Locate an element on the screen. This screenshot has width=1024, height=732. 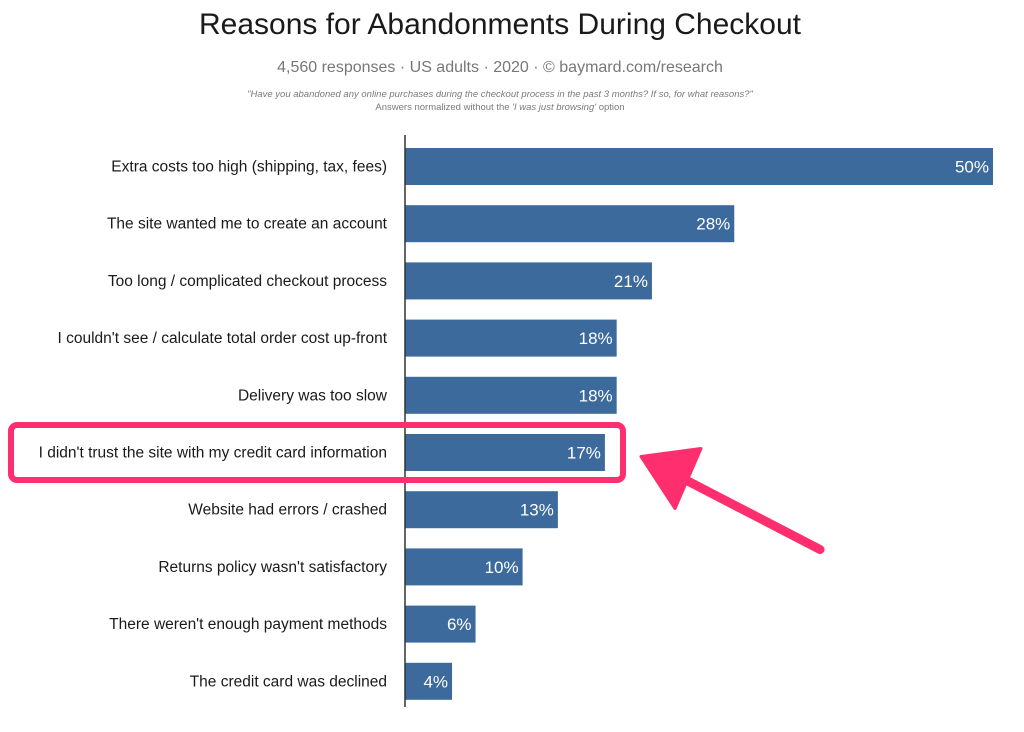
category-label: Website had errors / crashed is located at coordinates (287, 510).